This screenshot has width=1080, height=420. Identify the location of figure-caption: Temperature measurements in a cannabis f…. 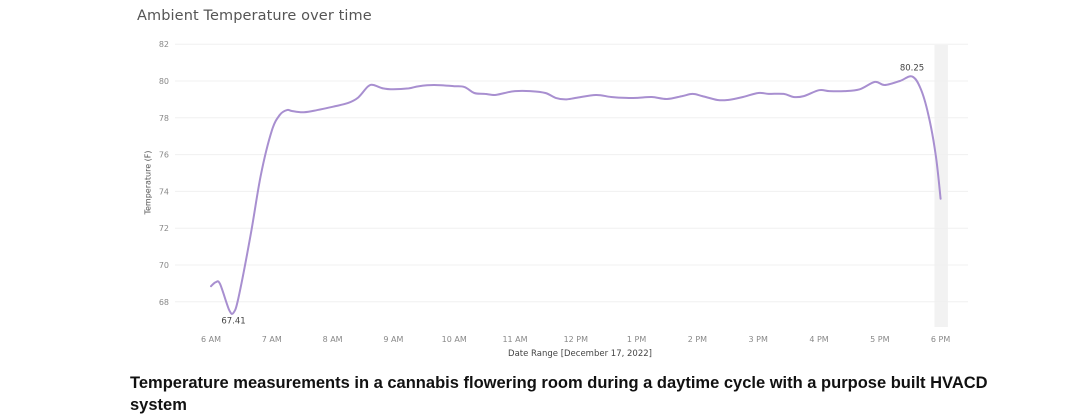
(559, 394).